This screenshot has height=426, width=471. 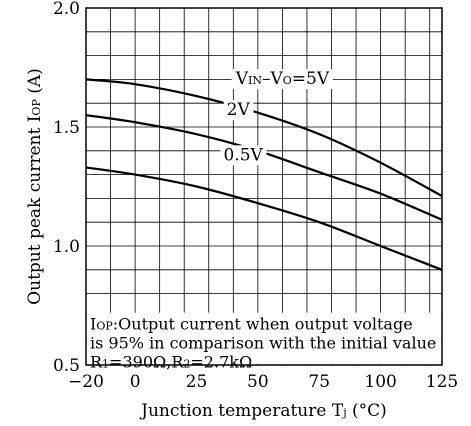 I want to click on x-tick-label: 125, so click(x=442, y=382).